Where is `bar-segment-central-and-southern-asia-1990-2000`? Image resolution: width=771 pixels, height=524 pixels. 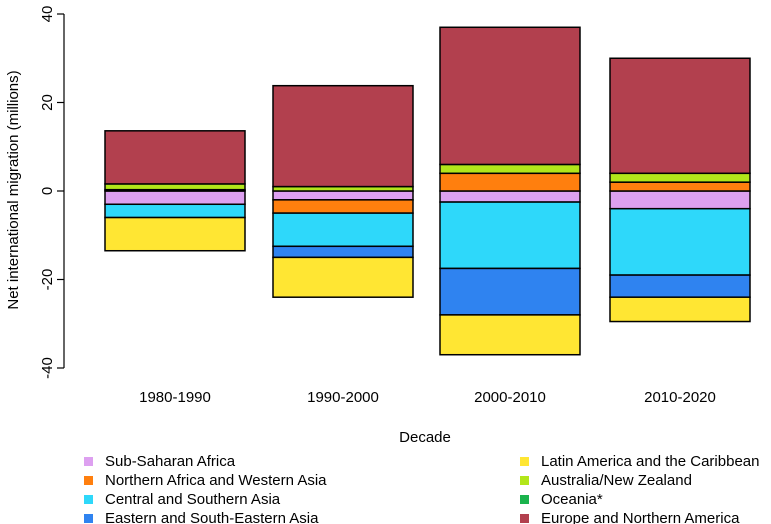 bar-segment-central-and-southern-asia-1990-2000 is located at coordinates (343, 230).